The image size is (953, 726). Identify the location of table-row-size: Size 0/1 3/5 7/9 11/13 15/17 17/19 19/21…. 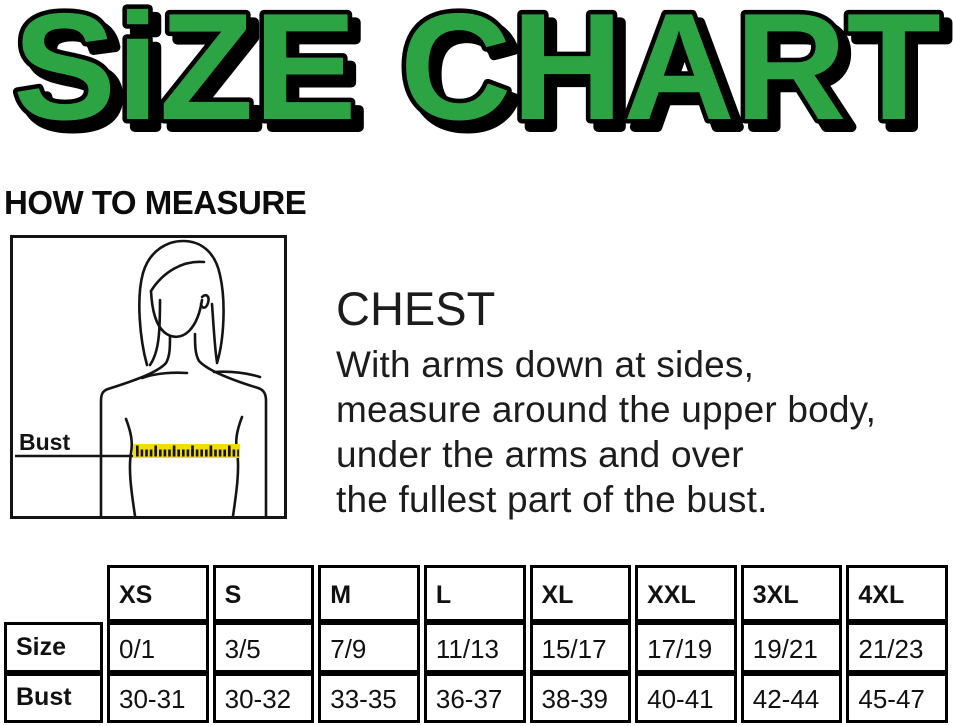
(476, 647).